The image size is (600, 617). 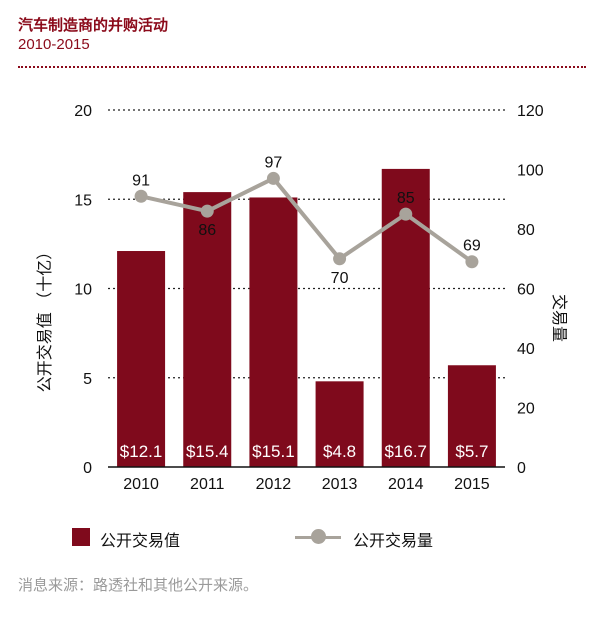 I want to click on header-divider, so click(x=302, y=67).